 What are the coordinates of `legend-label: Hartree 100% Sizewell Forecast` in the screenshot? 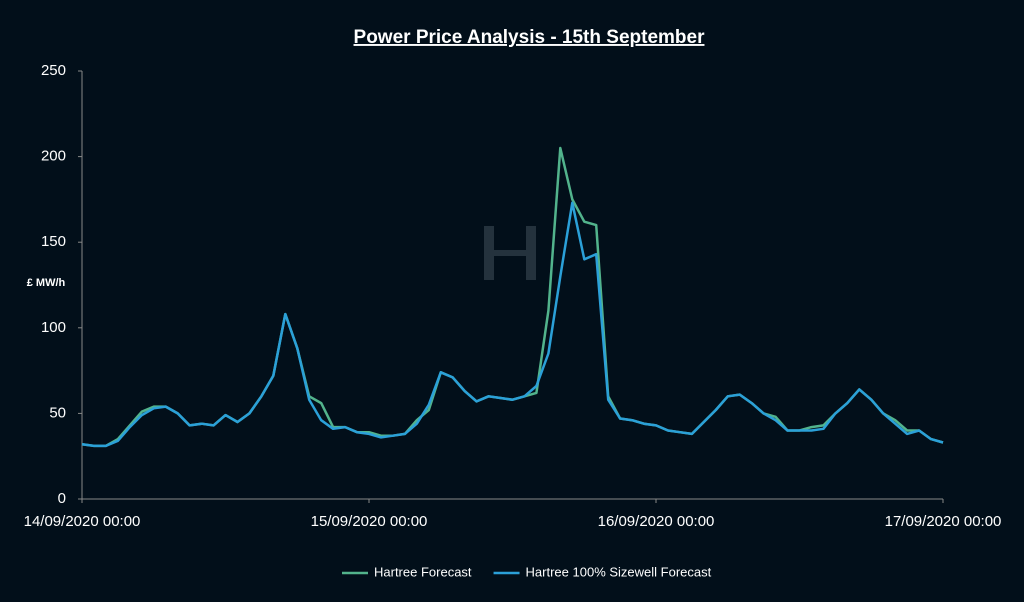 It's located at (619, 571).